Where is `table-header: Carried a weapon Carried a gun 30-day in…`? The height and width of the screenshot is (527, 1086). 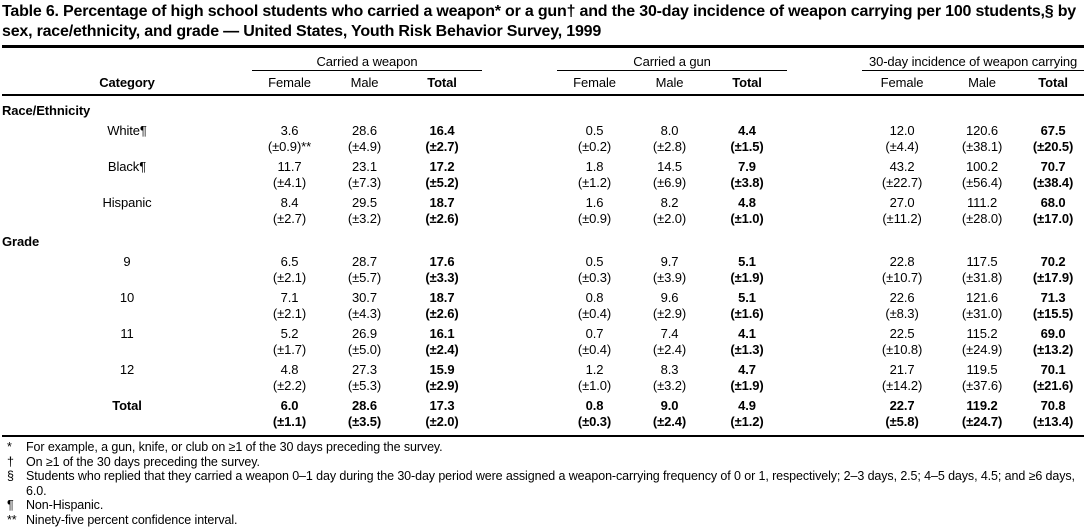 table-header: Carried a weapon Carried a gun 30-day in… is located at coordinates (543, 71).